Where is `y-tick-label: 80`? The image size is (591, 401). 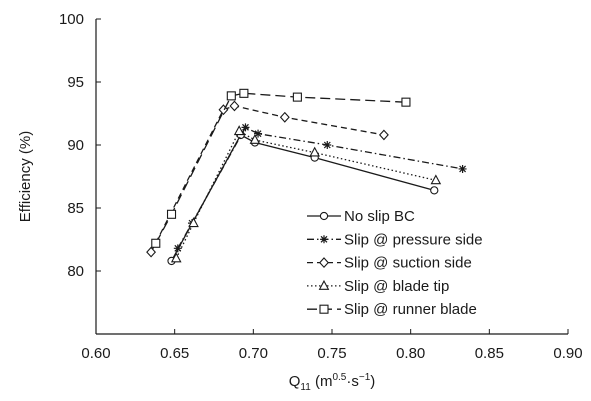 y-tick-label: 80 is located at coordinates (75, 271).